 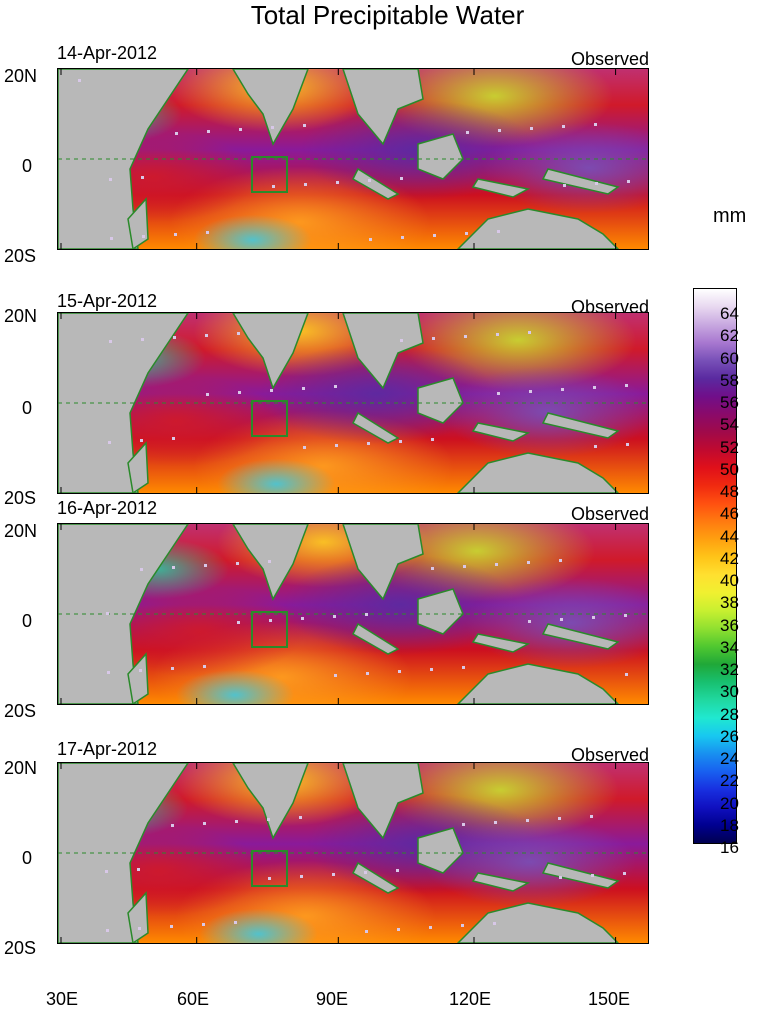 I want to click on colorbar-label: 58, so click(x=729, y=380).